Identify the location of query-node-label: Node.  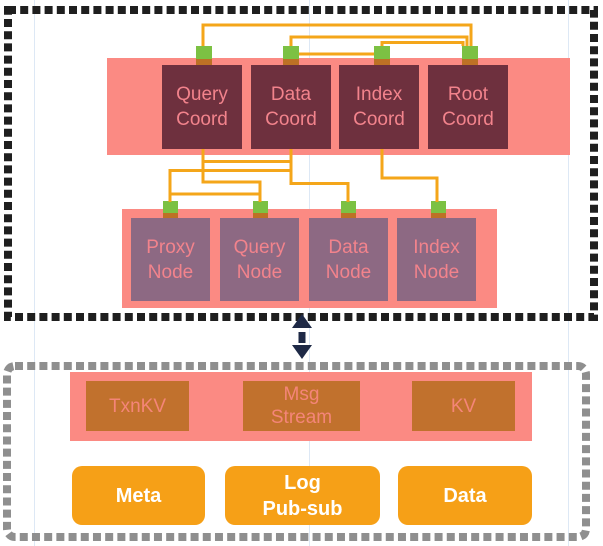
(259, 272).